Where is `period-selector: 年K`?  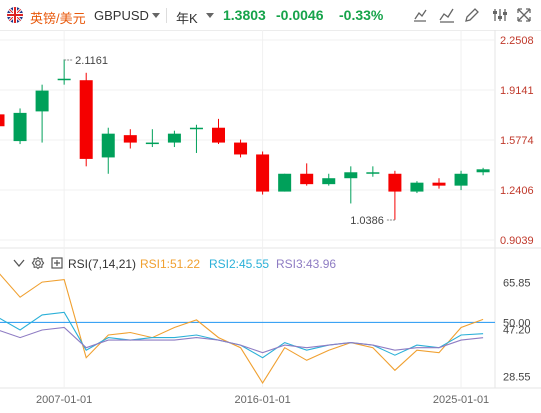
period-selector: 年K is located at coordinates (187, 18).